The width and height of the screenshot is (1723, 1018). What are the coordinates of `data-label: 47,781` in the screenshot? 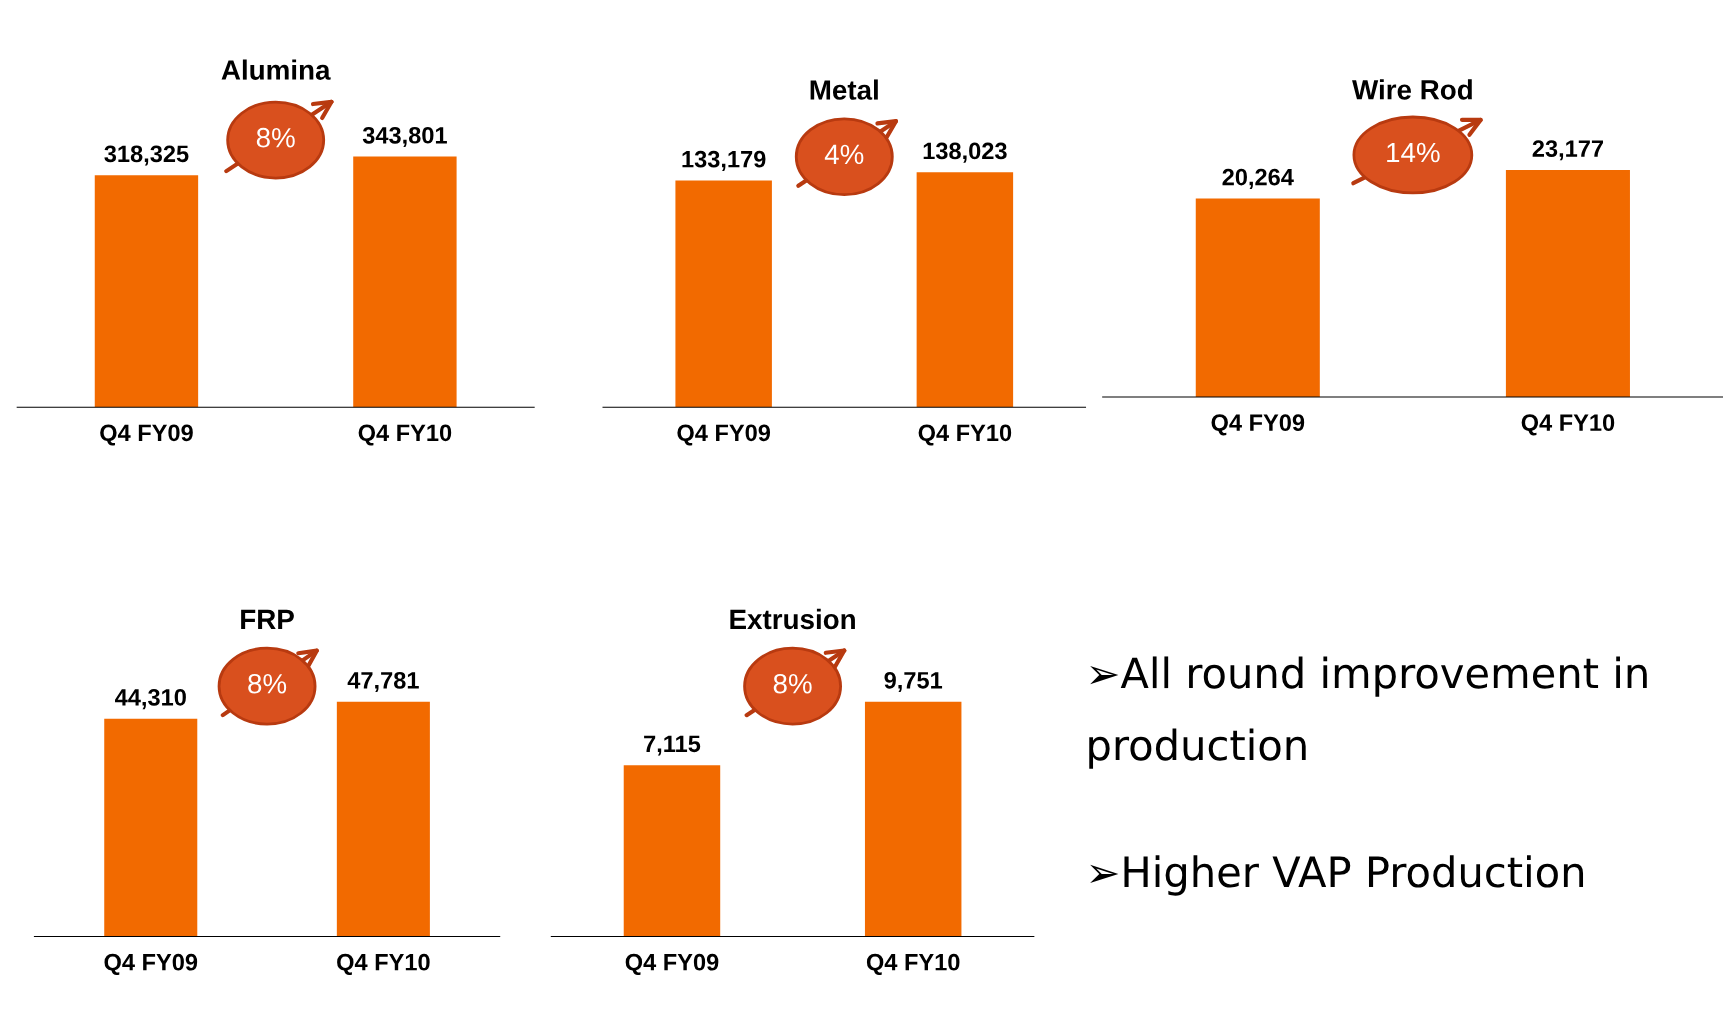 It's located at (383, 682).